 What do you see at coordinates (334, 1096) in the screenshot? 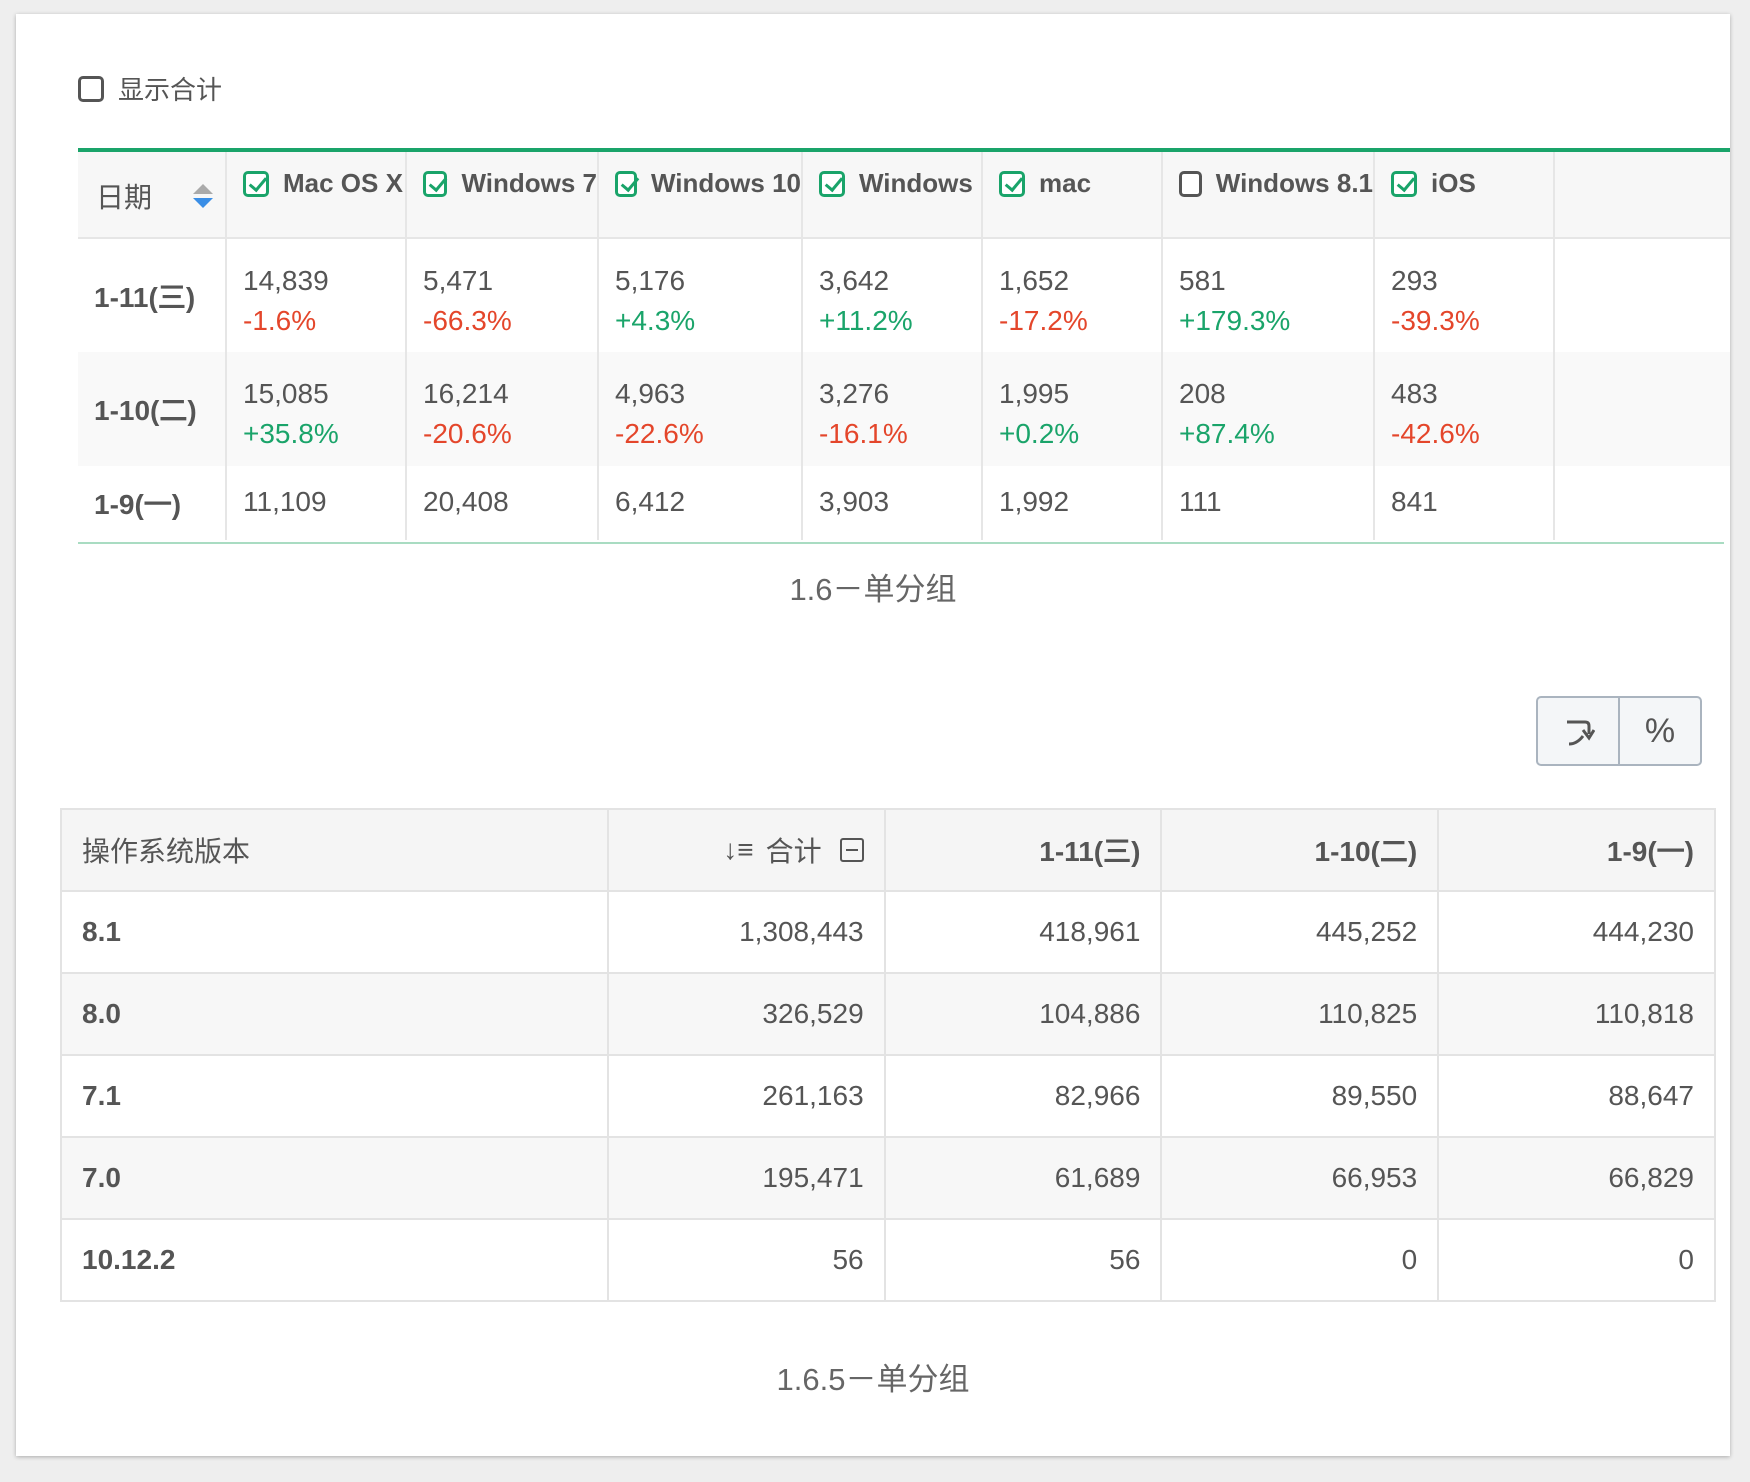
I see `version-cell: 7.1` at bounding box center [334, 1096].